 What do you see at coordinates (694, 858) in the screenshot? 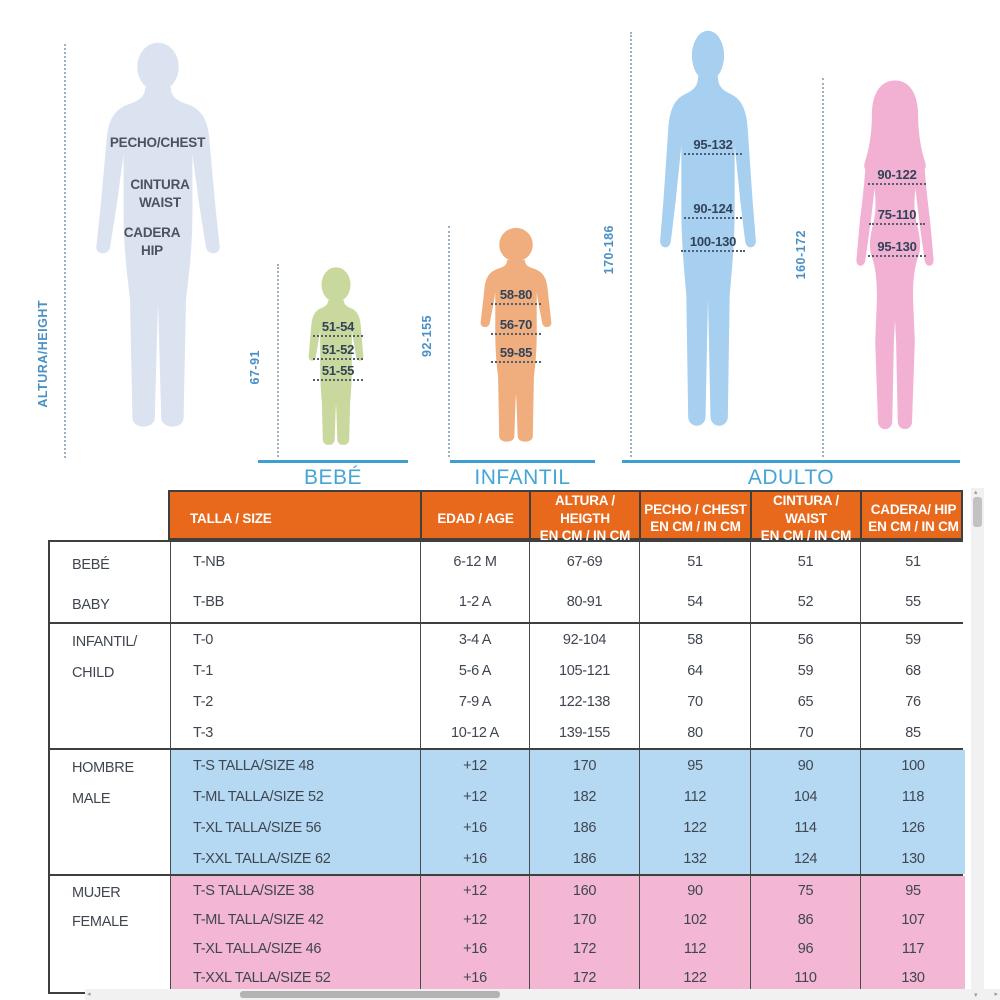
I see `cell-hombre-pecho: 132` at bounding box center [694, 858].